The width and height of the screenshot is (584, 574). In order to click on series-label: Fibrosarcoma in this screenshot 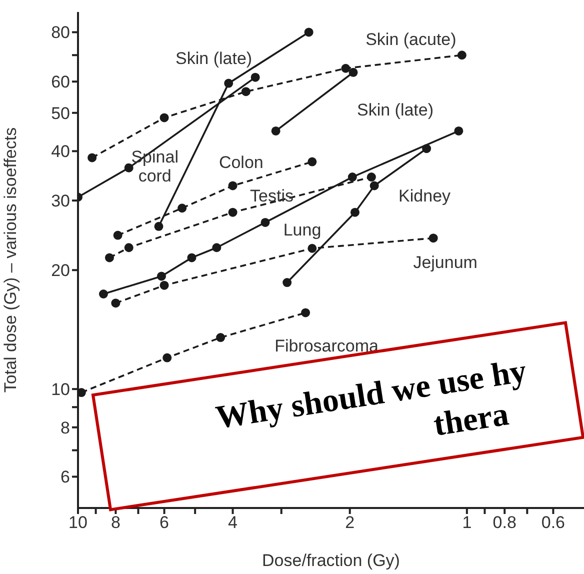, I will do `click(327, 346)`.